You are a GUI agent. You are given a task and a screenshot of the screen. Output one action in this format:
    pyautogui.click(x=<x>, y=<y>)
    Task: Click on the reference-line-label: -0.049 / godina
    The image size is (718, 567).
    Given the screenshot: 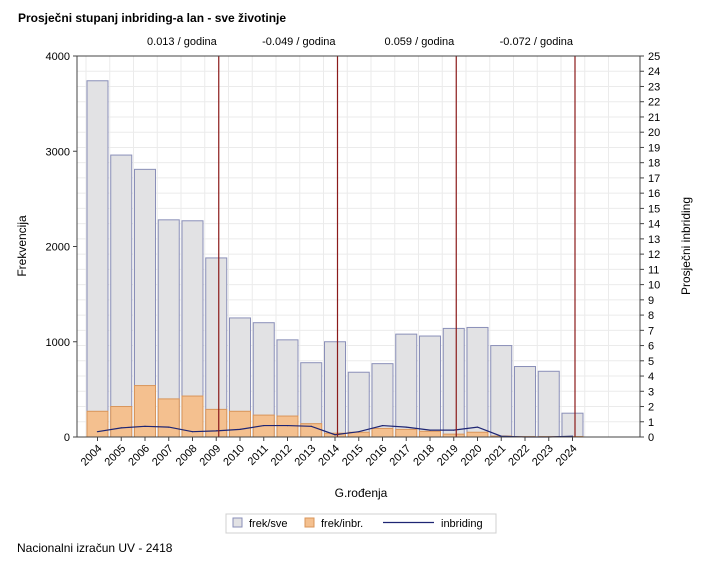 What is the action you would take?
    pyautogui.click(x=299, y=42)
    